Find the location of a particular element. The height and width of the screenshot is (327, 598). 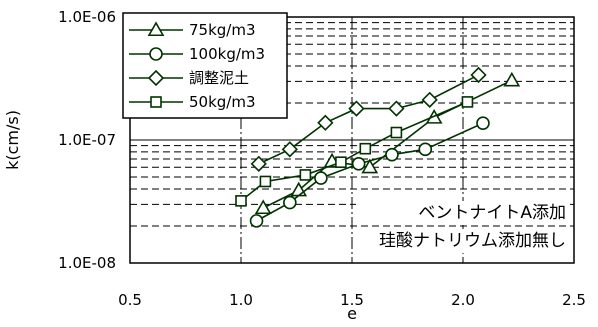

x-tick-label: 2.5 is located at coordinates (574, 300).